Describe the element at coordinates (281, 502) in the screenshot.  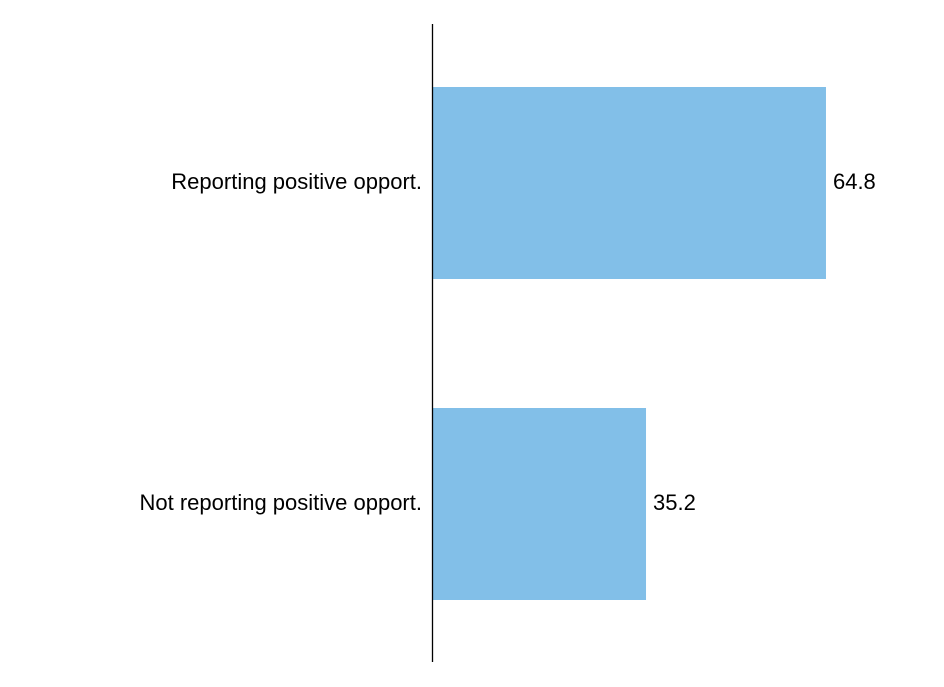
I see `category-label-1: Not reporting positive opport.` at that location.